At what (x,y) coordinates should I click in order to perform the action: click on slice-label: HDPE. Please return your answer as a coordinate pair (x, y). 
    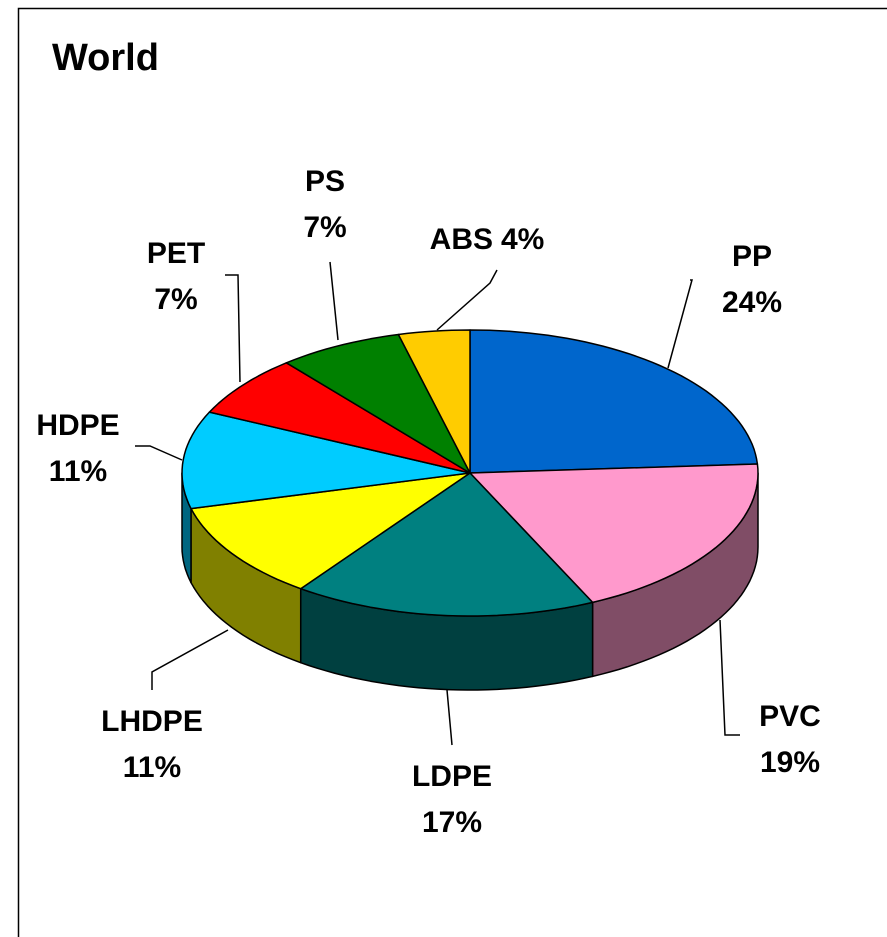
    Looking at the image, I should click on (77, 425).